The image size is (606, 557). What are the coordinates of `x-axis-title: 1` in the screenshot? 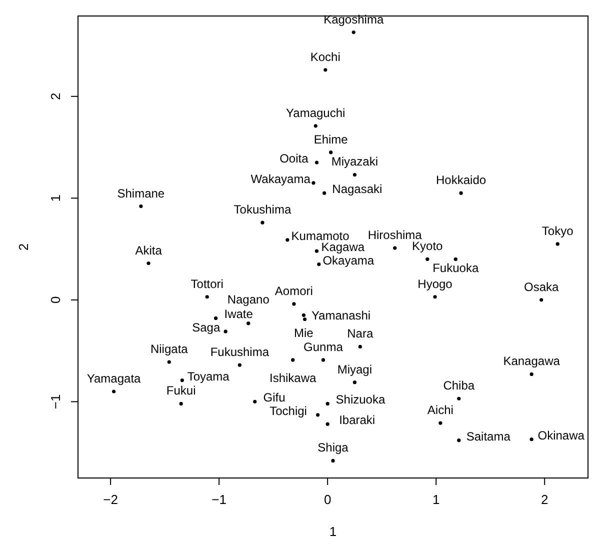 It's located at (333, 531).